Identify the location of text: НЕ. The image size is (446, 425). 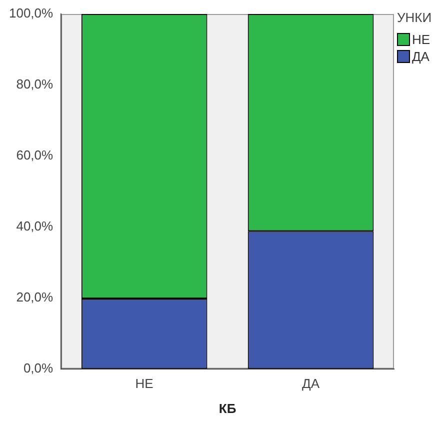
(421, 39).